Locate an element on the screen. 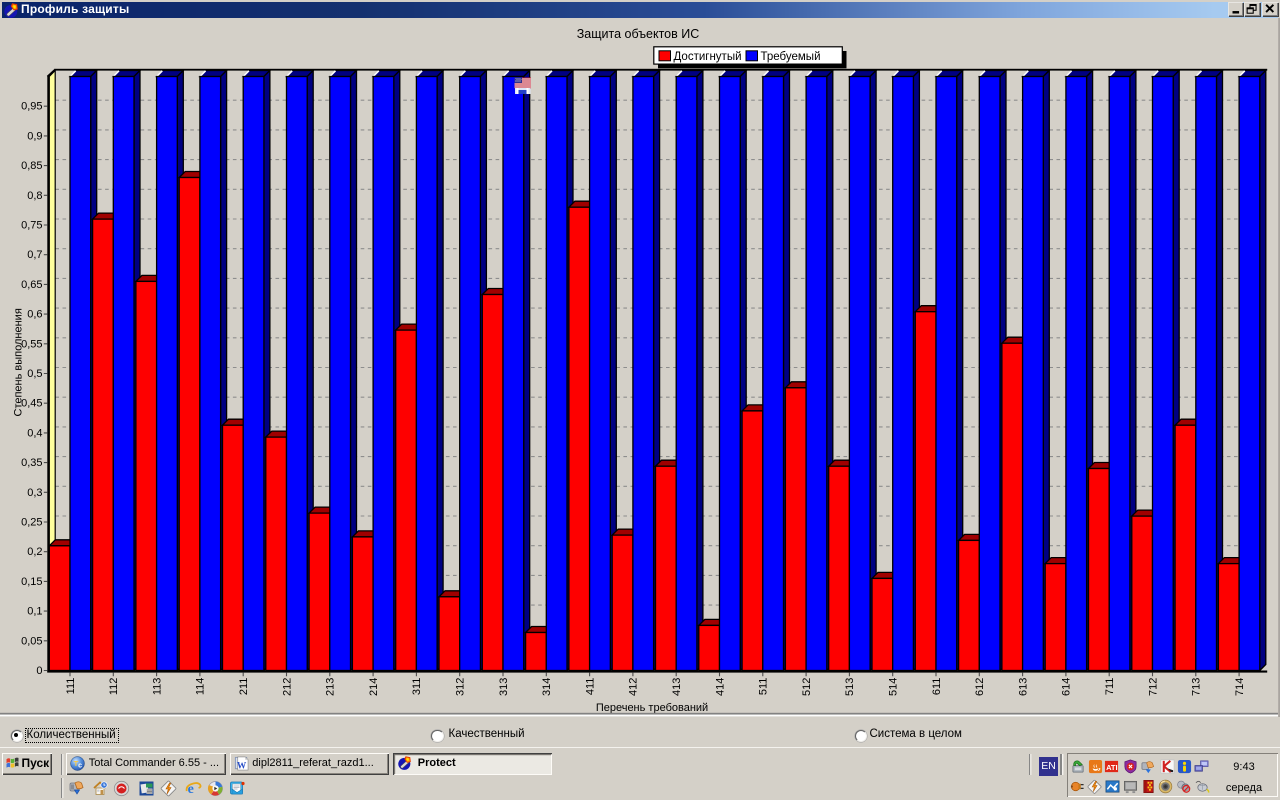  svg-text: ATI is located at coordinates (1112, 767).